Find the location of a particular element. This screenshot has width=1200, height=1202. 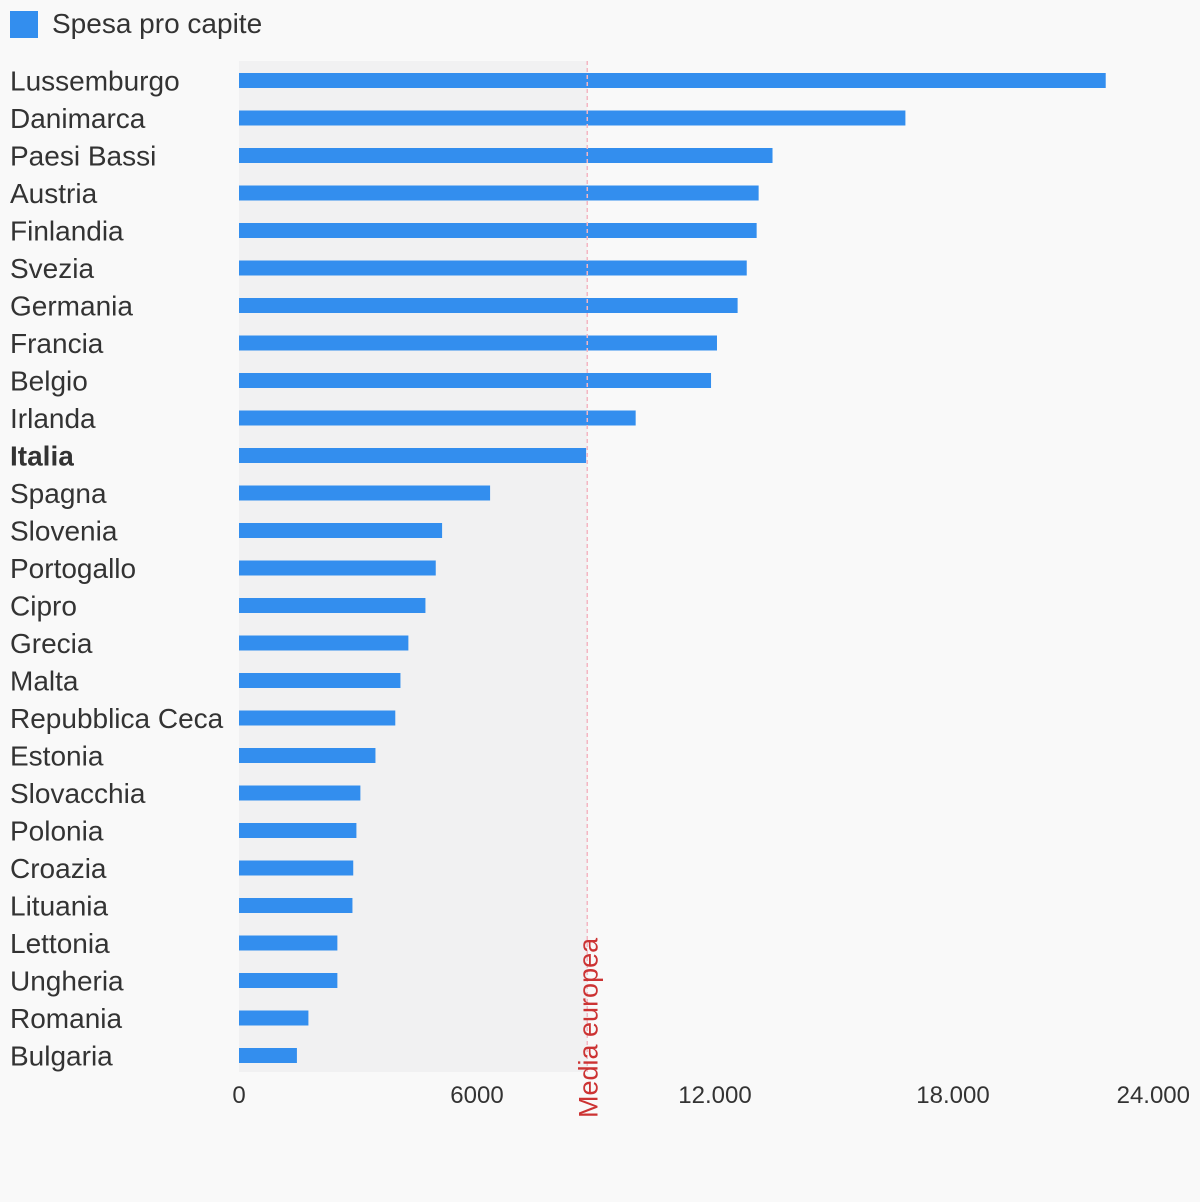

category-label: Grecia is located at coordinates (51, 643).